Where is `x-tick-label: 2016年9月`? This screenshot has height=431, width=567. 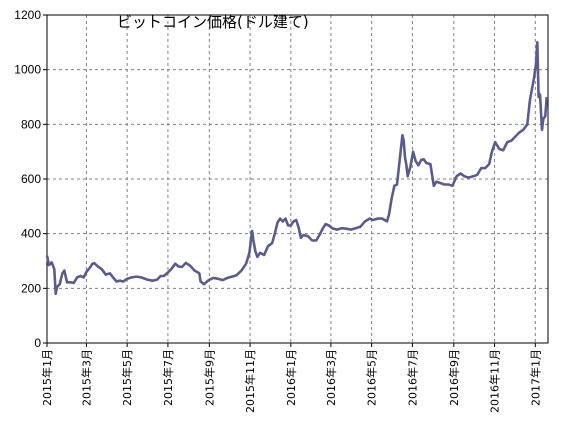
x-tick-label: 2016年9月 is located at coordinates (454, 377).